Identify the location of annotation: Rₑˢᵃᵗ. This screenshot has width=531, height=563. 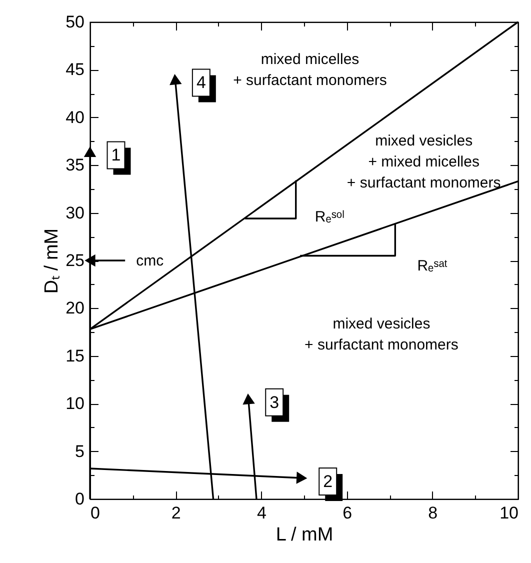
(432, 265).